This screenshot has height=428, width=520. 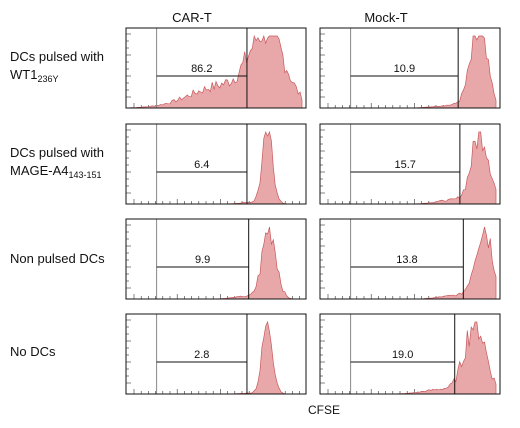 I want to click on row-label-4: No DCs, so click(x=33, y=352).